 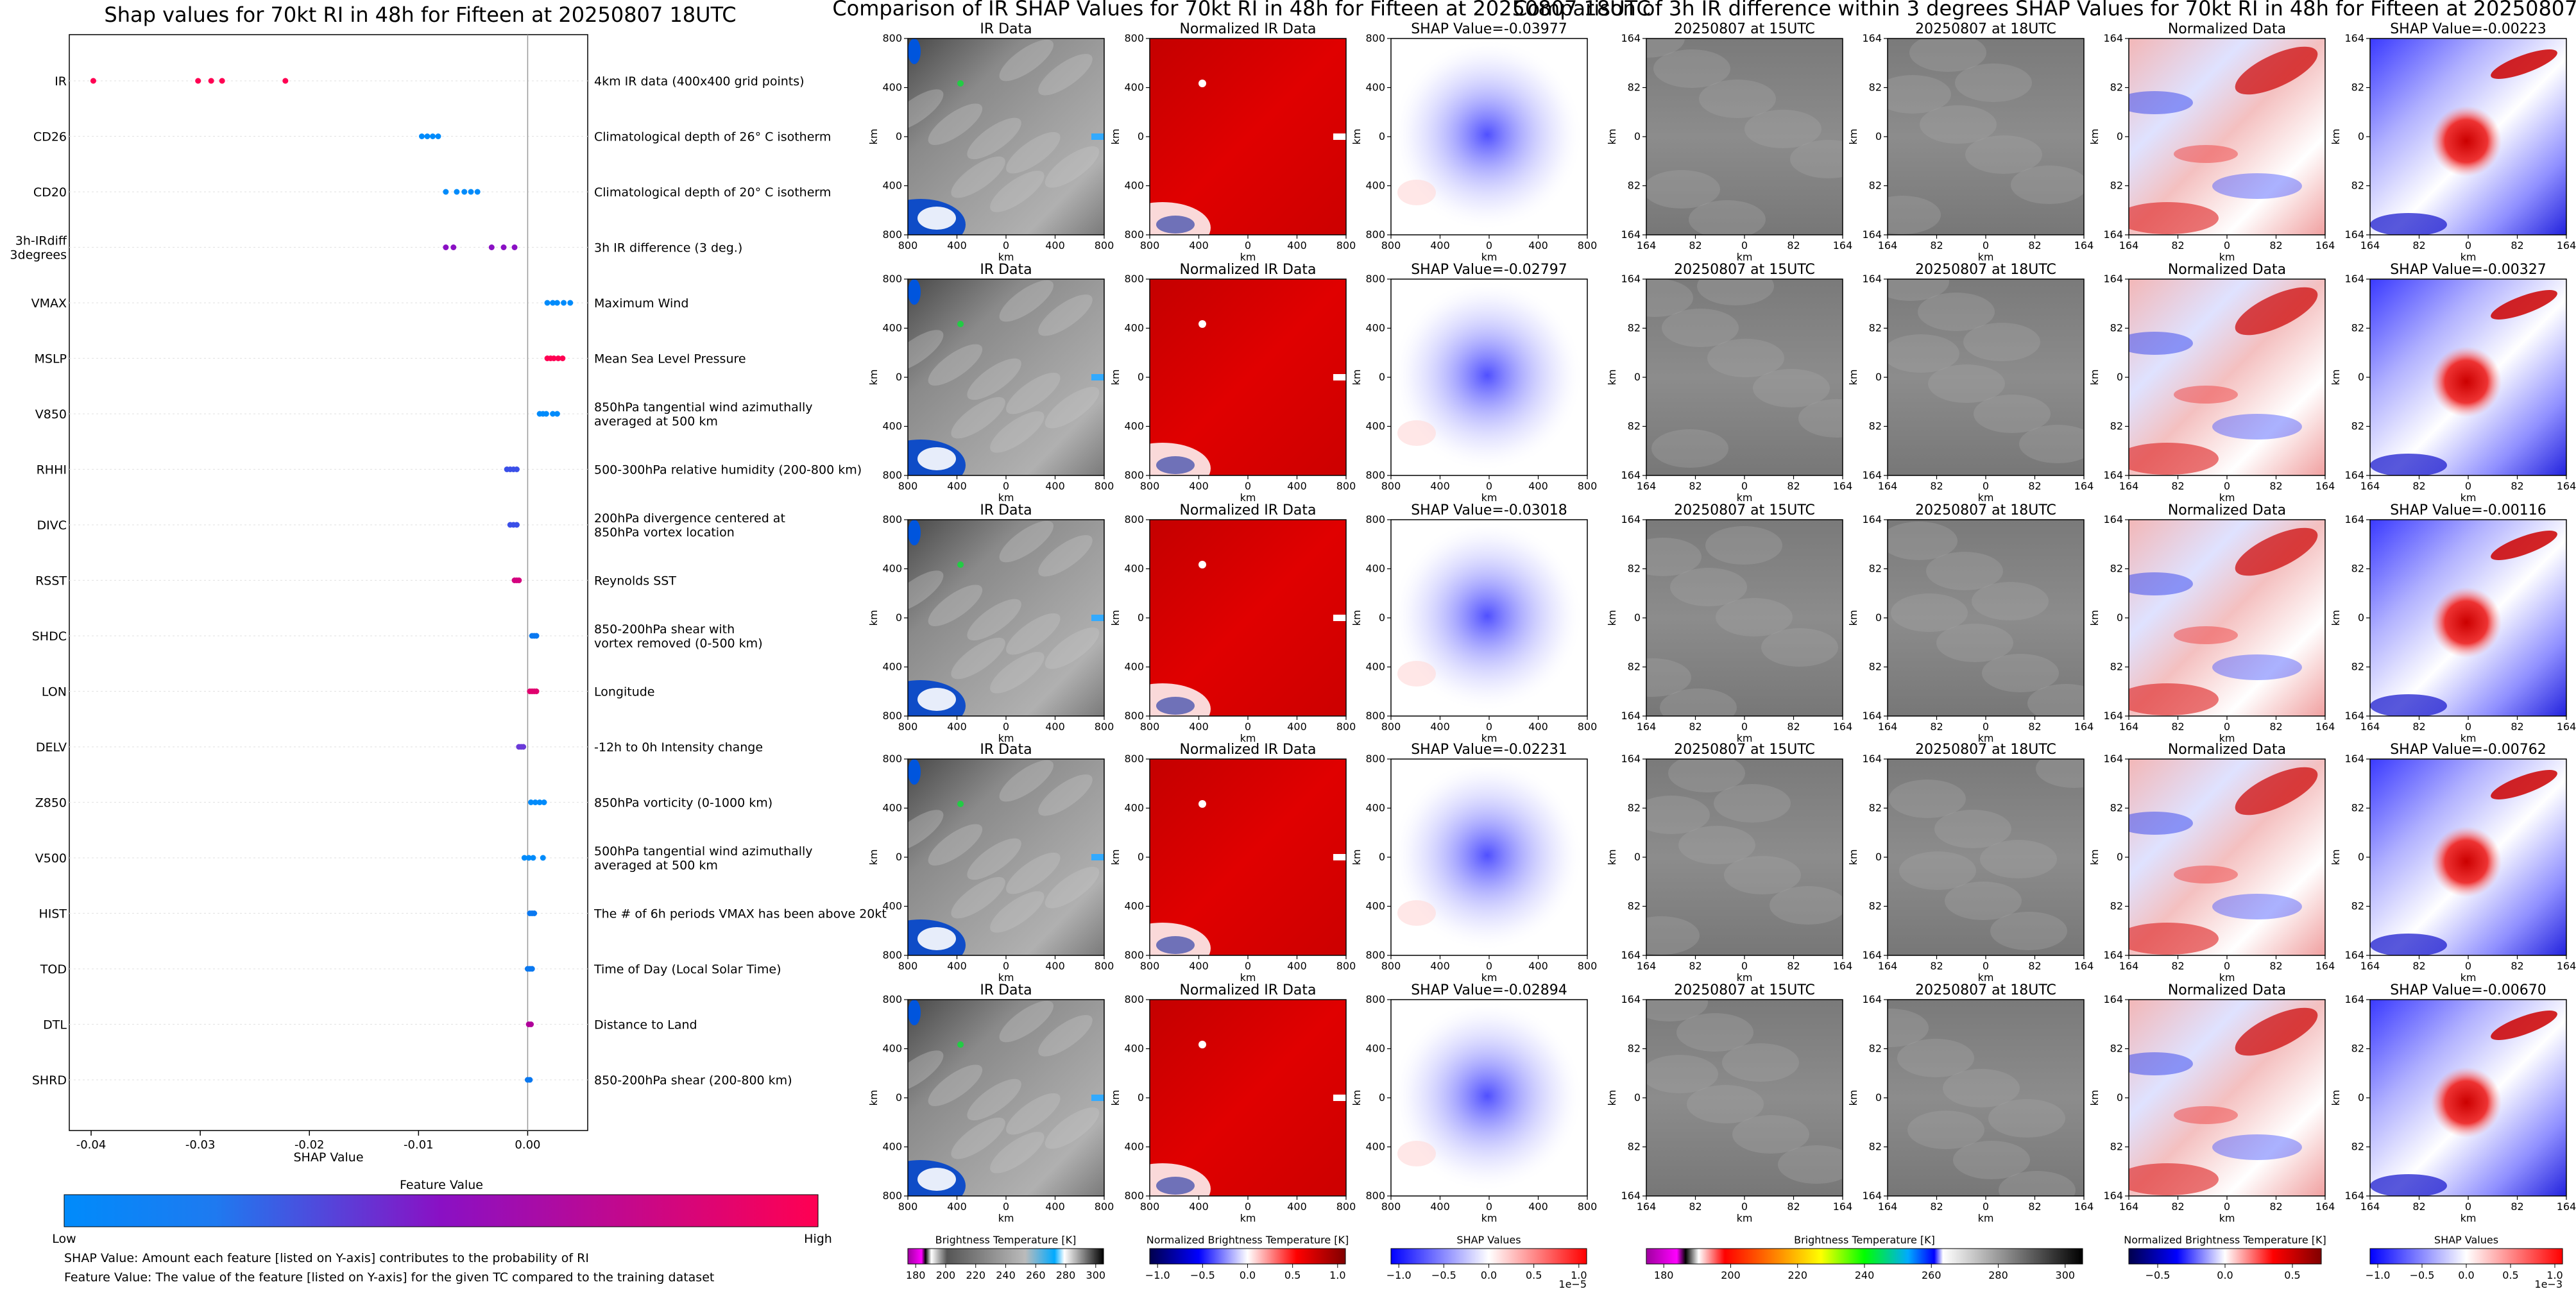 I want to click on feature-description: Longitude, so click(x=624, y=692).